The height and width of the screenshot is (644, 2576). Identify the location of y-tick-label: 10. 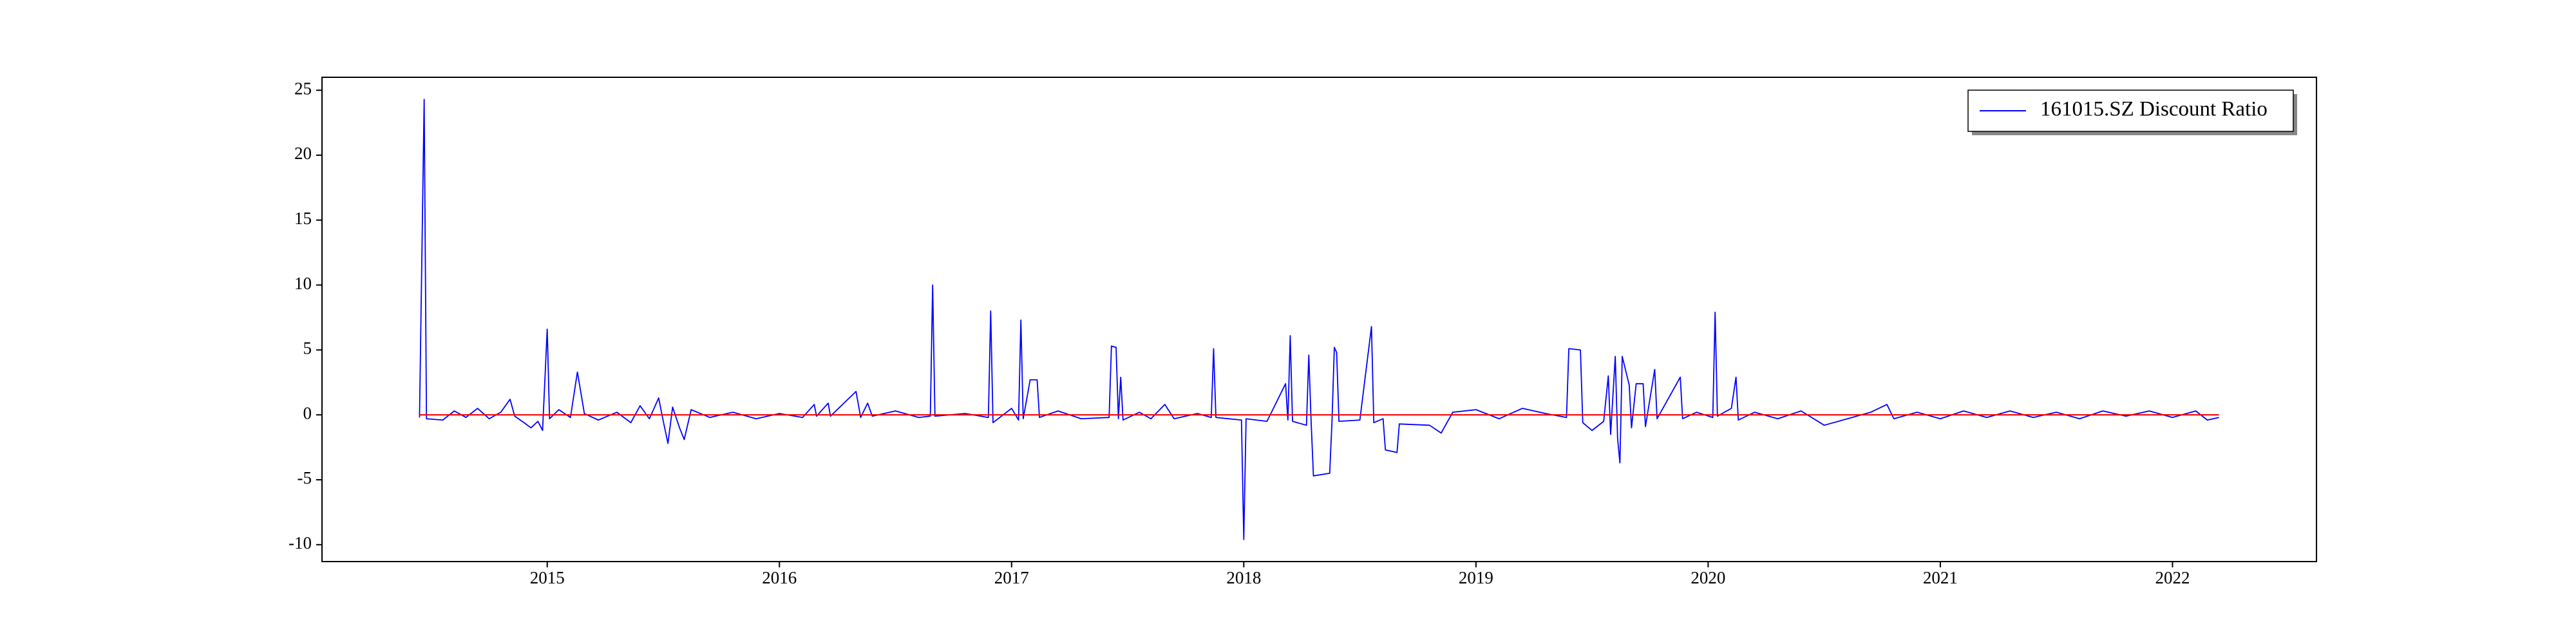
(303, 283).